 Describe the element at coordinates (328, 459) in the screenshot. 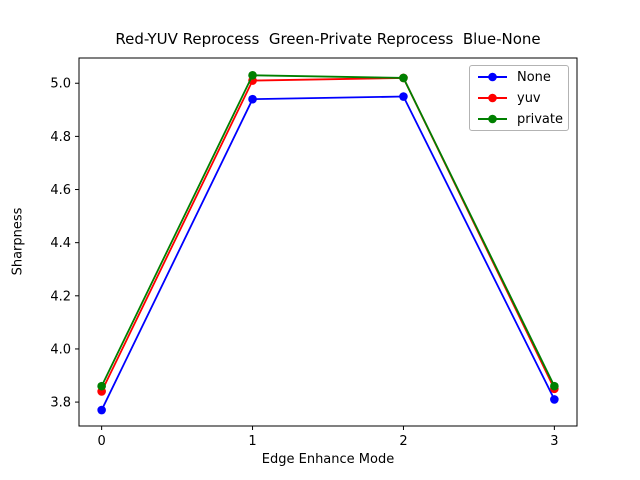

I see `x-axis-label: Edge Enhance Mode` at that location.